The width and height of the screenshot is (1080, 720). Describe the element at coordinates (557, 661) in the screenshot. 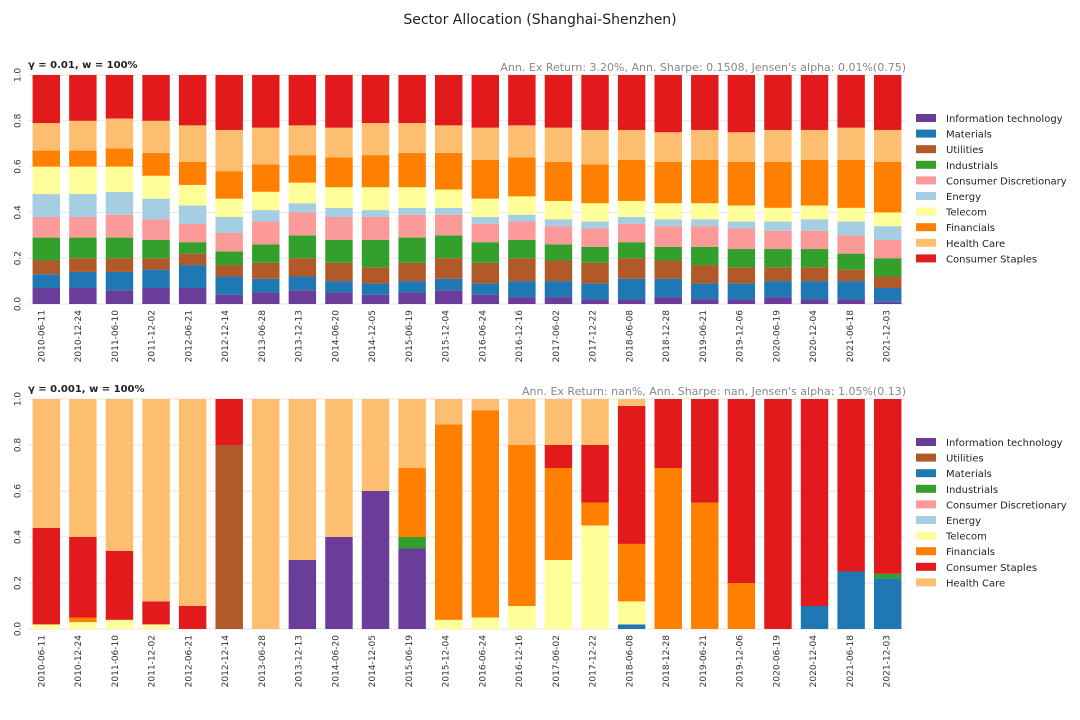

I see `x-tick-label: 2017-06-02` at that location.